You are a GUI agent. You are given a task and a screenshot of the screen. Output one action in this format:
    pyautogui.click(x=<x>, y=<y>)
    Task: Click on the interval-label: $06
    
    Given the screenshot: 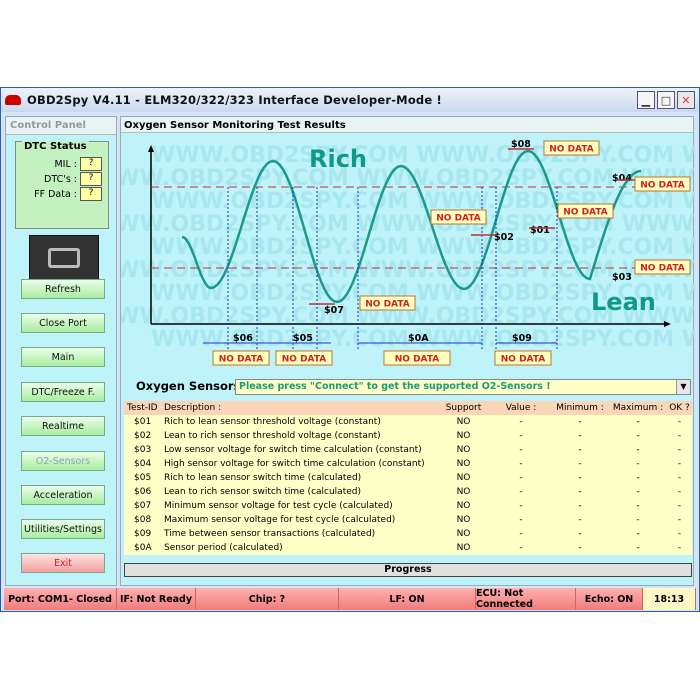 What is the action you would take?
    pyautogui.click(x=243, y=338)
    